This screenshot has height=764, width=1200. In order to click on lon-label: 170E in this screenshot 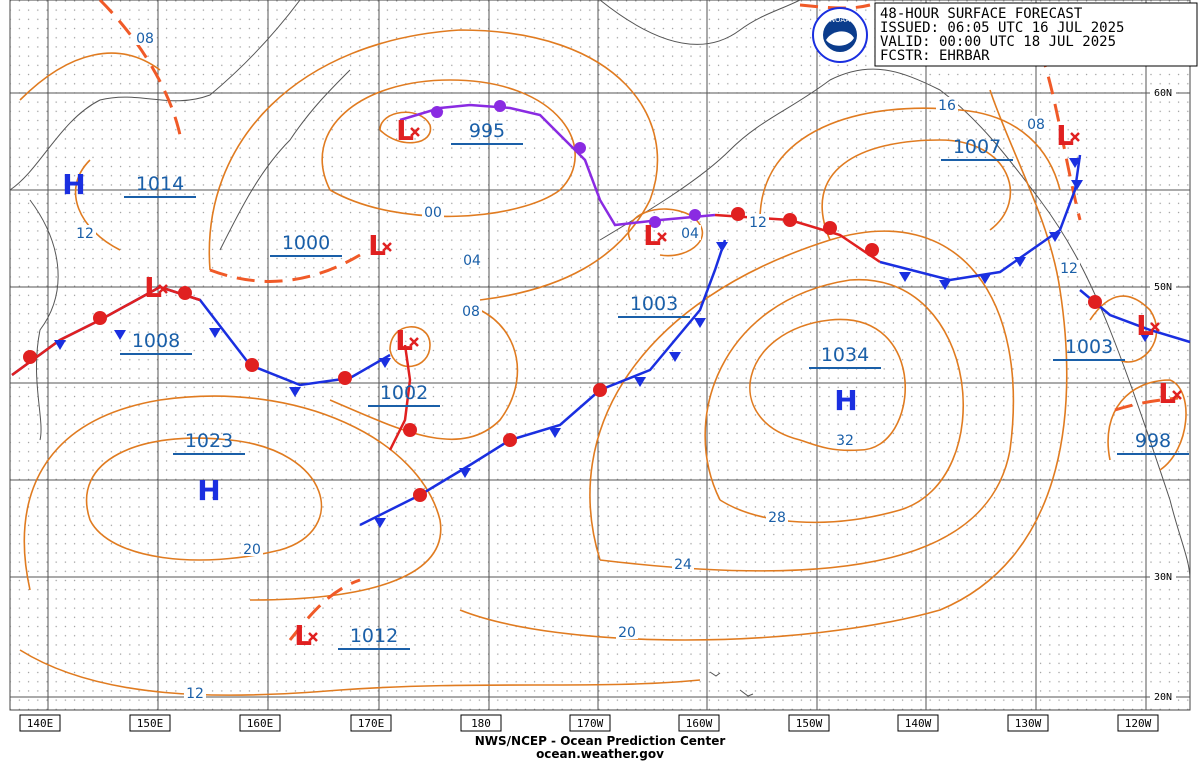, I will do `click(371, 723)`.